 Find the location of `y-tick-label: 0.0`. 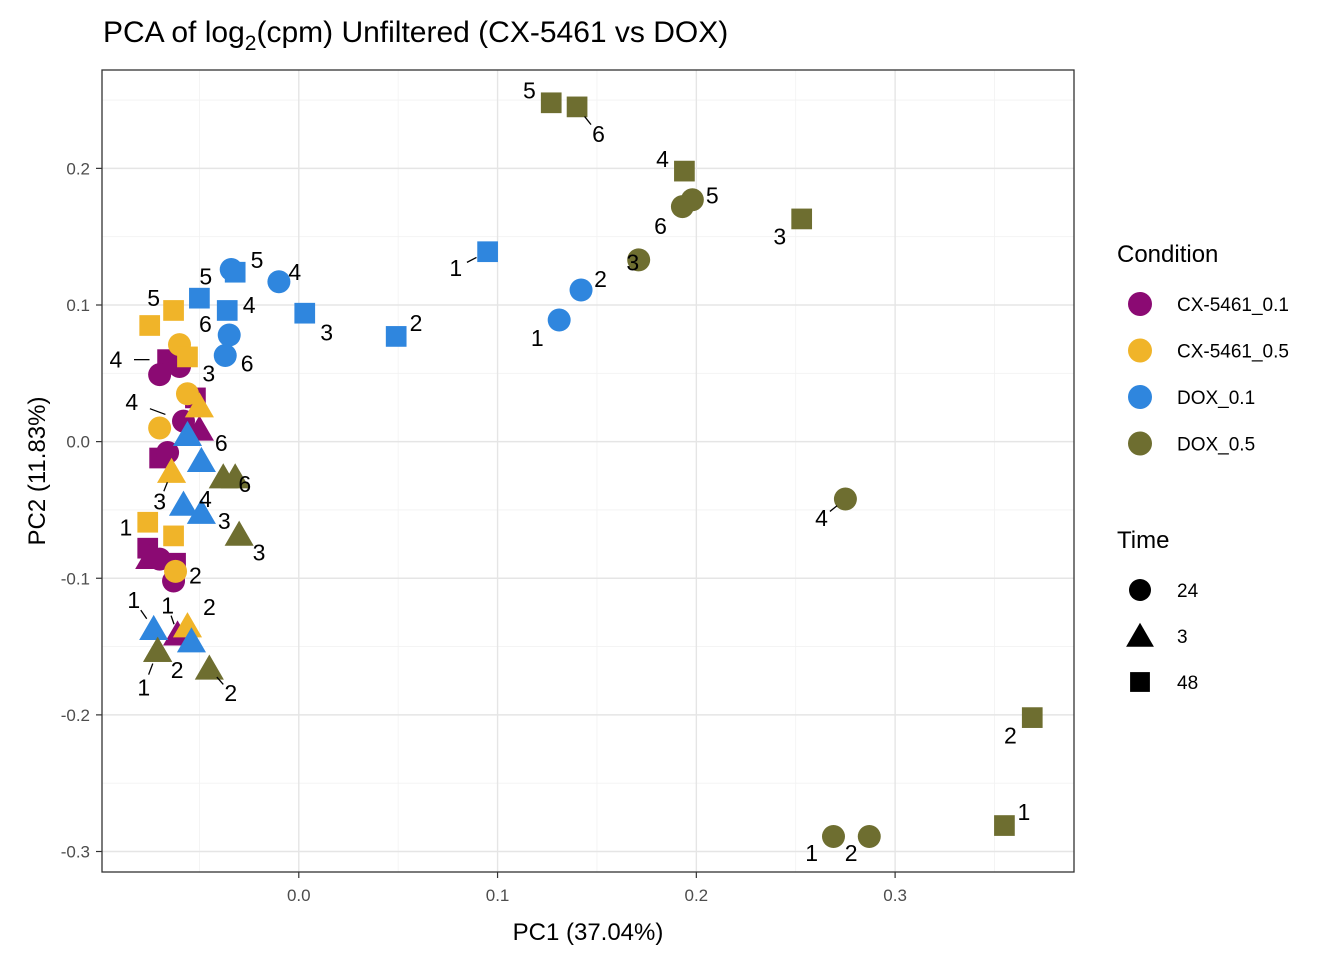

y-tick-label: 0.0 is located at coordinates (78, 442).